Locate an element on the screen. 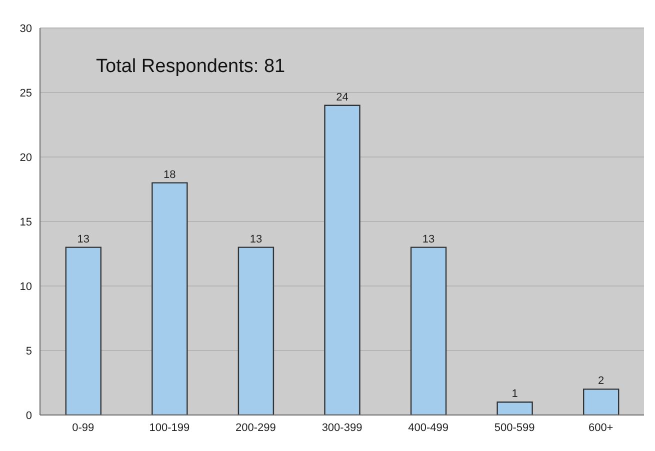 This screenshot has width=655, height=451. y-tick-label: 25 is located at coordinates (26, 93).